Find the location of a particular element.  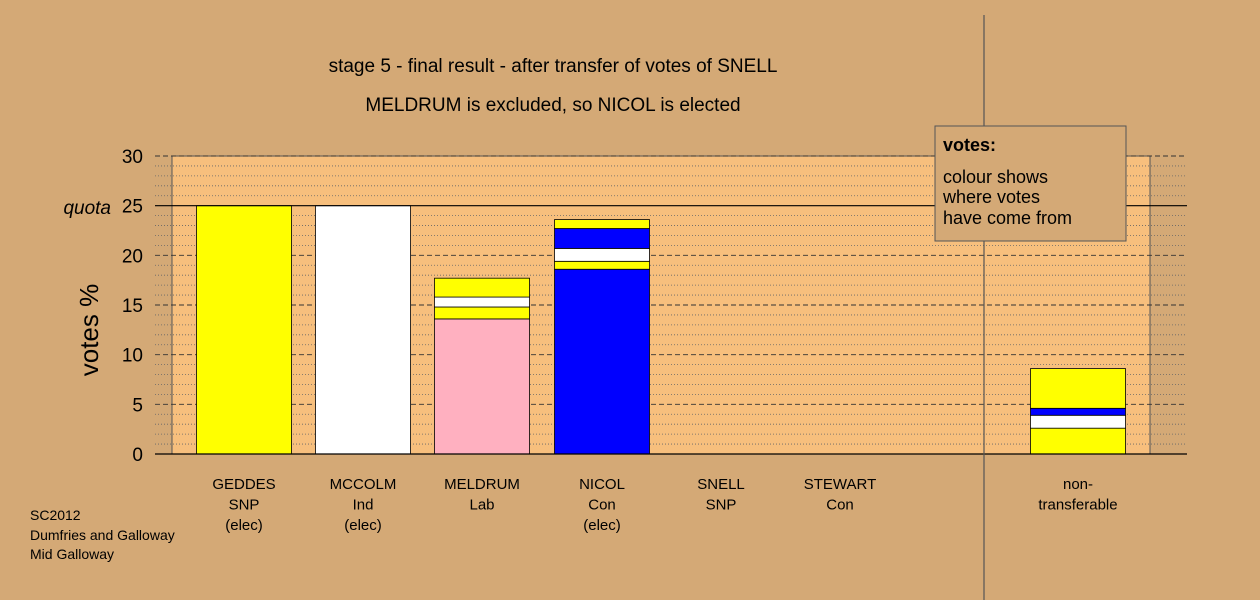

y-tick-label: 5 is located at coordinates (137, 405).